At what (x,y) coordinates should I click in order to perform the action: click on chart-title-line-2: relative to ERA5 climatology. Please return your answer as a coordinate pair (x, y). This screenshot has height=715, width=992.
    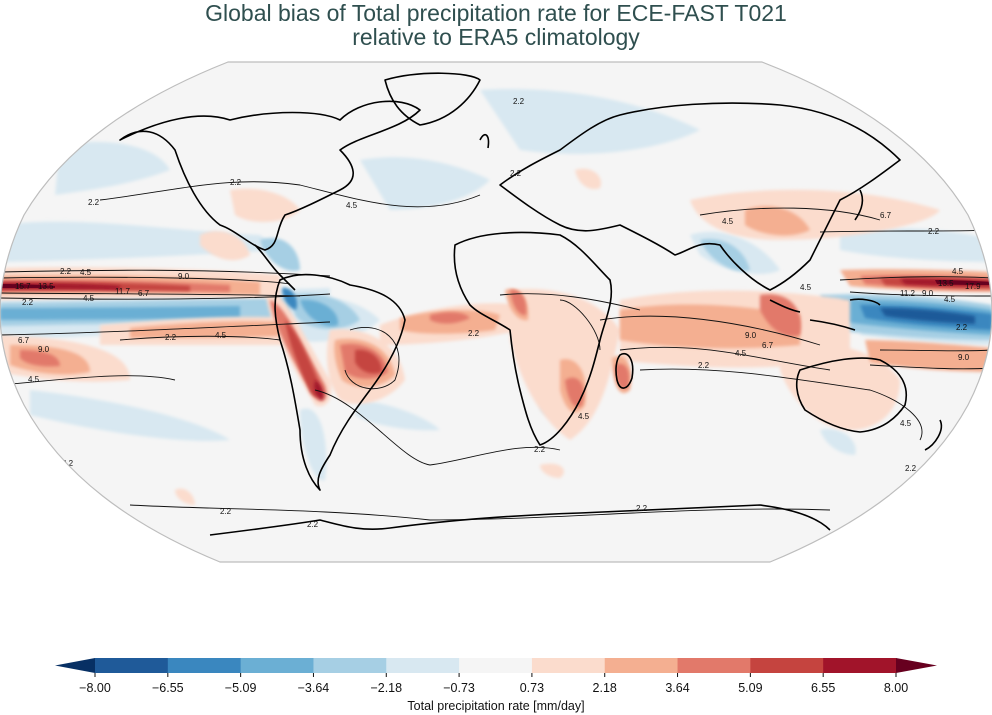
    Looking at the image, I should click on (496, 37).